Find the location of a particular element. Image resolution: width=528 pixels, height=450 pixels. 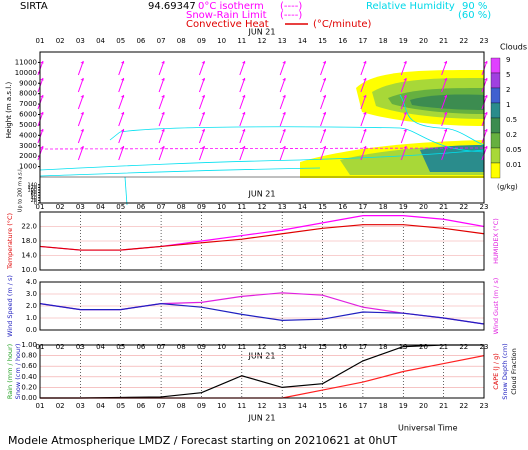

station: SIRTA is located at coordinates (34, 6).